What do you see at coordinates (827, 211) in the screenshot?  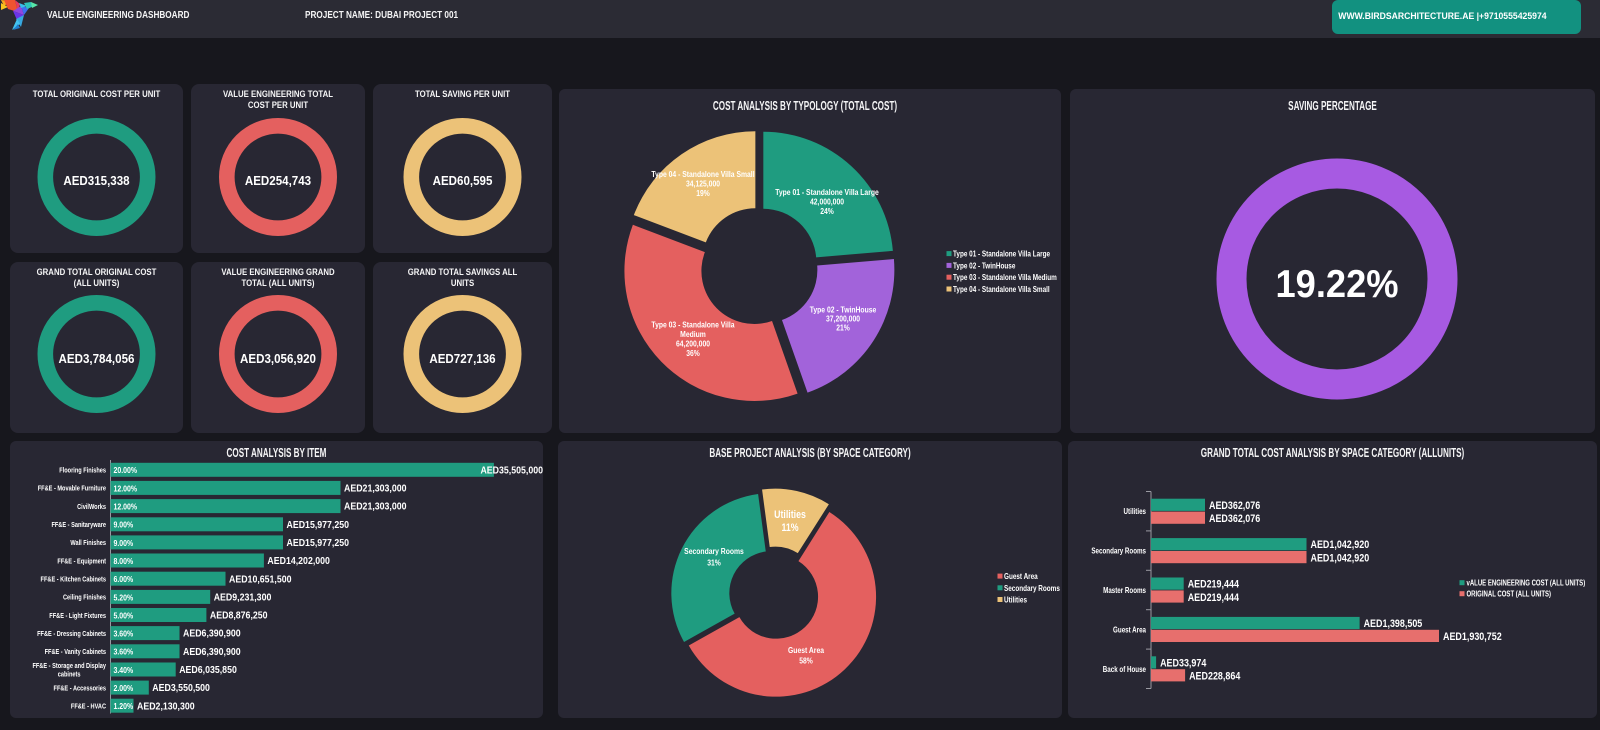 I see `svg-text: 24%` at bounding box center [827, 211].